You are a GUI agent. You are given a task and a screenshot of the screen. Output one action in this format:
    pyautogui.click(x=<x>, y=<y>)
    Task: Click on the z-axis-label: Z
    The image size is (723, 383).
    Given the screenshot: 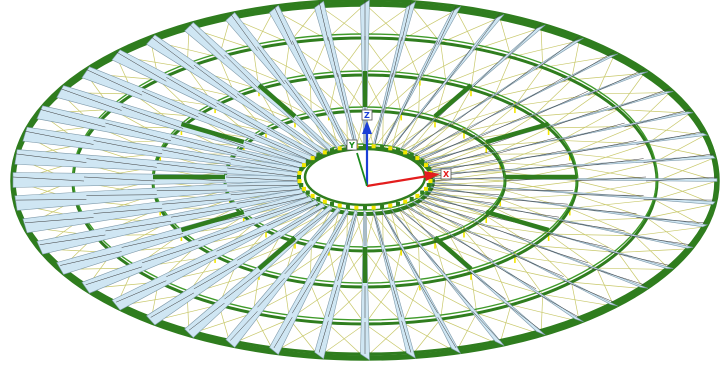 What is the action you would take?
    pyautogui.click(x=367, y=115)
    